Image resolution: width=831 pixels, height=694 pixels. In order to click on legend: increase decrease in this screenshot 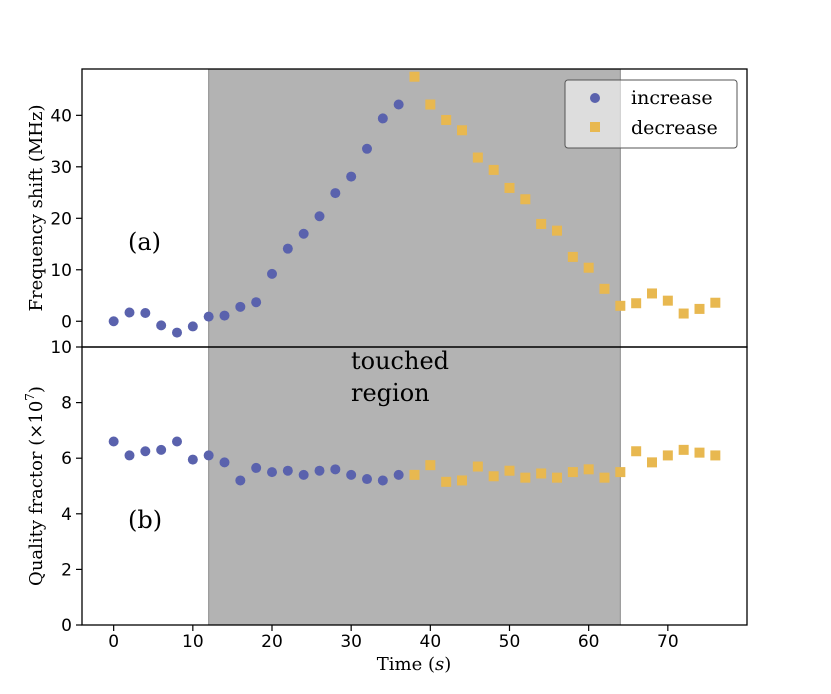, I will do `click(651, 114)`.